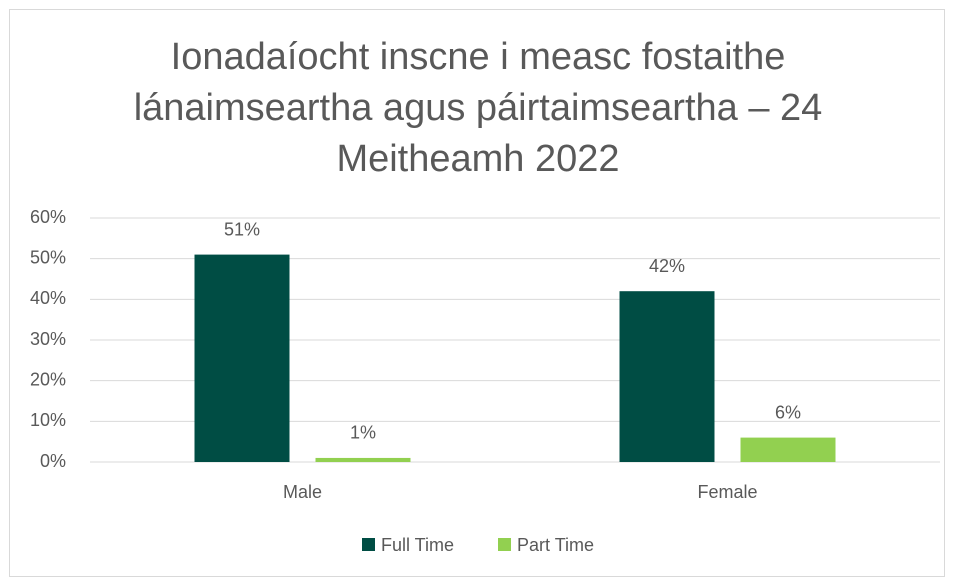  Describe the element at coordinates (48, 257) in the screenshot. I see `y-tick-label: 50%` at that location.